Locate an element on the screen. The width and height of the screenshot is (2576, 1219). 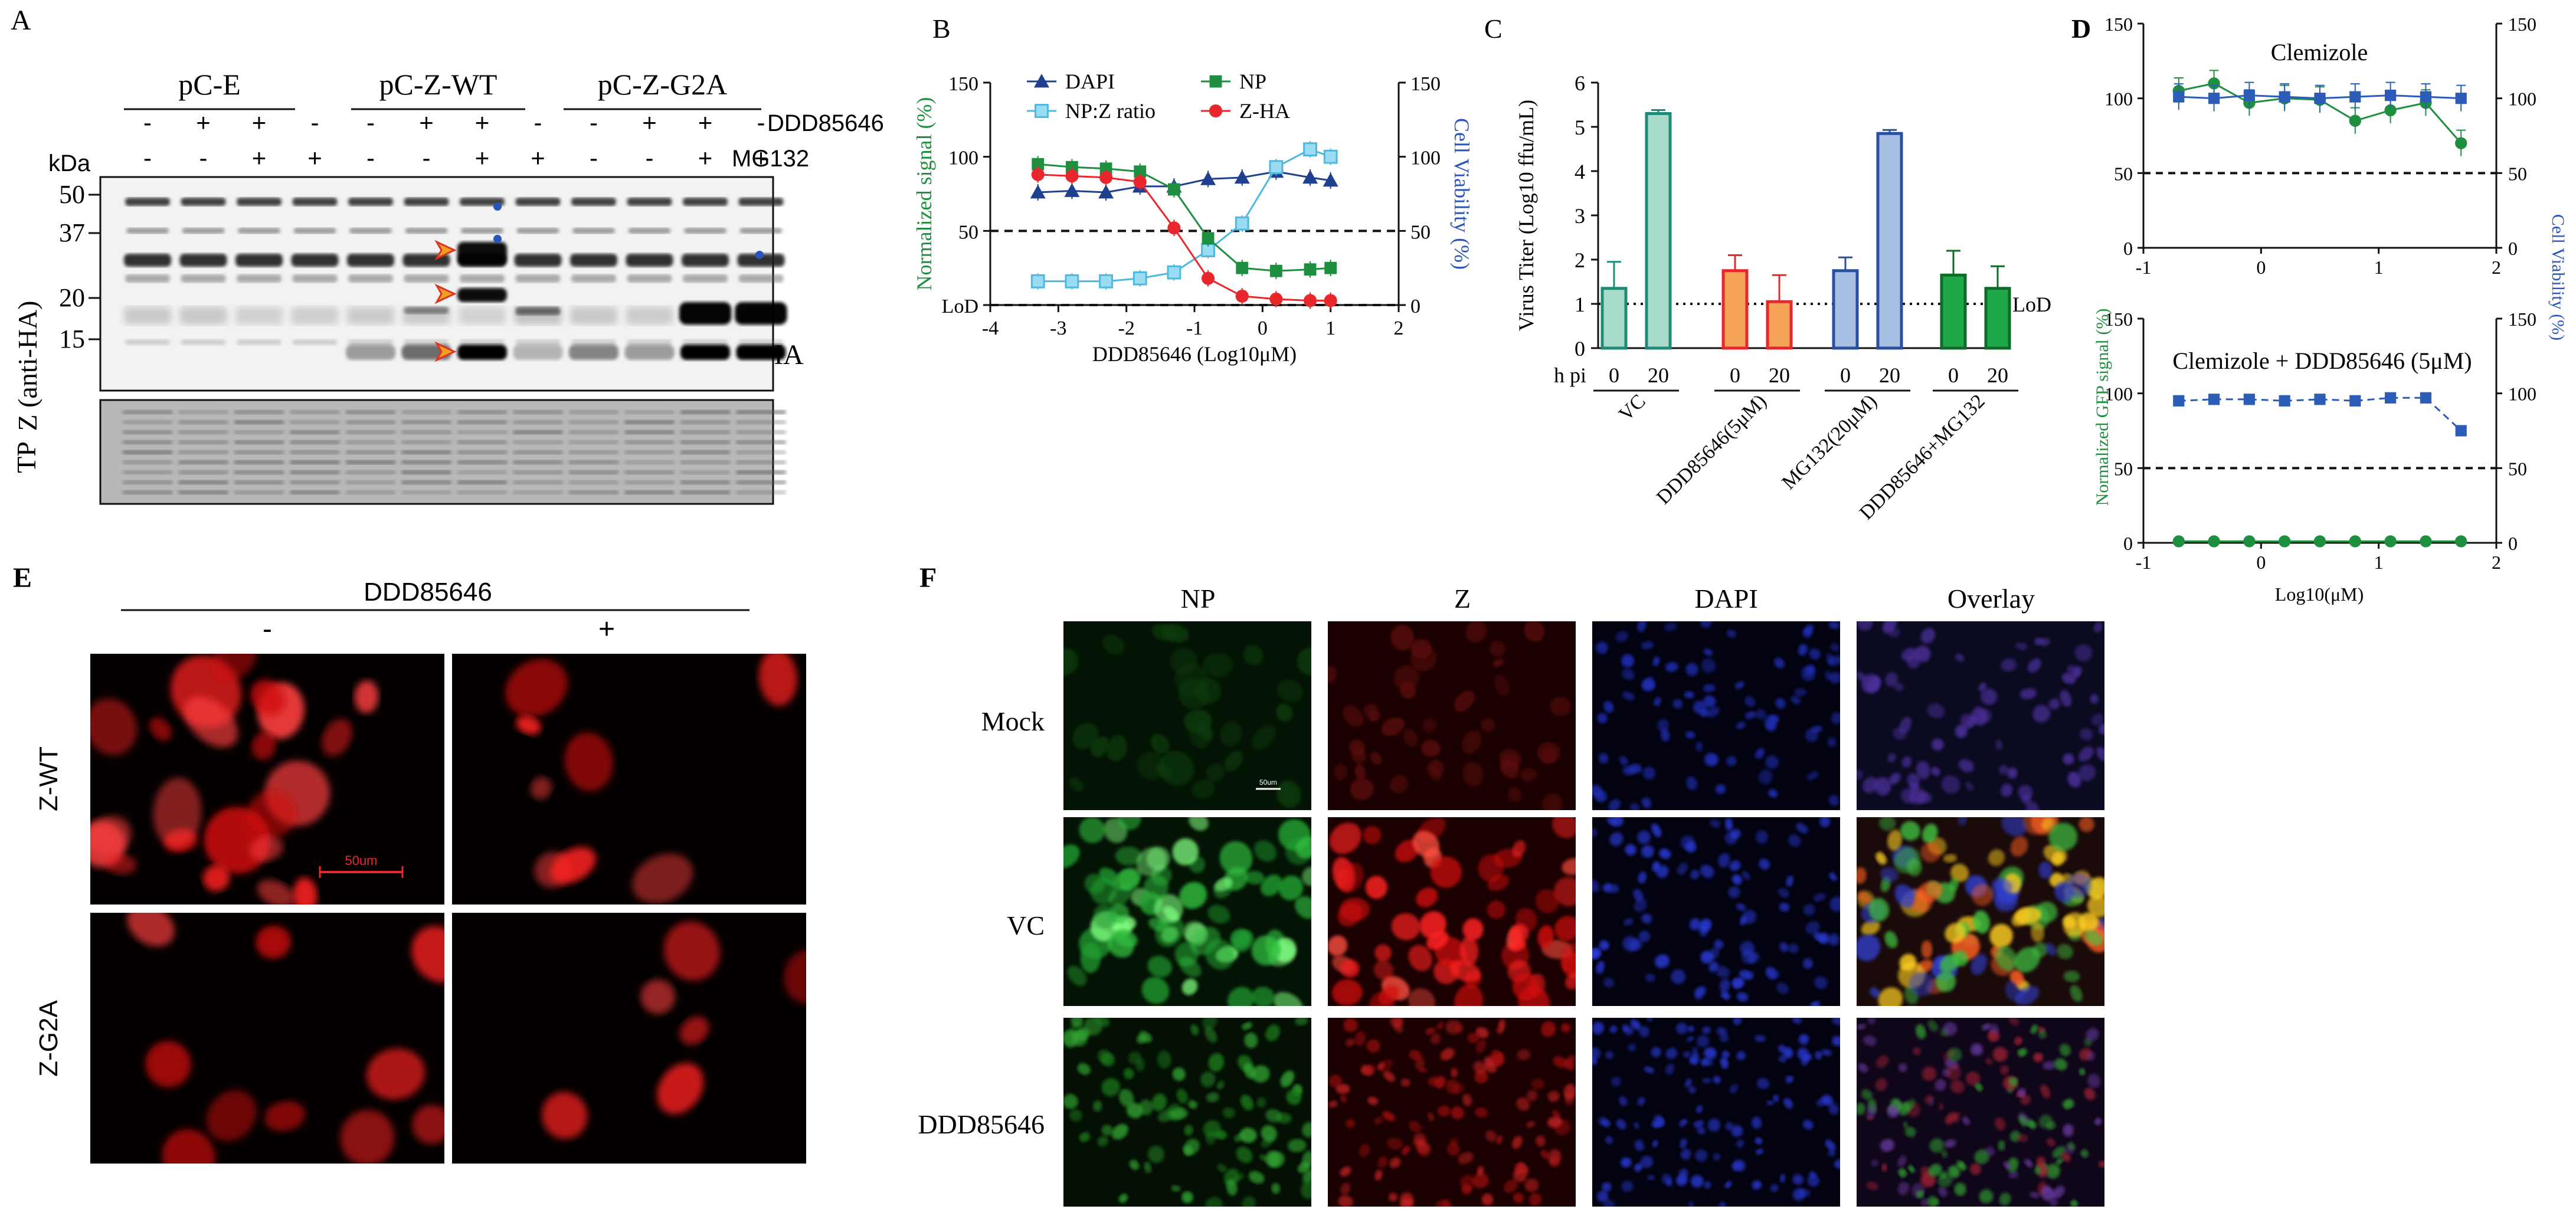
d-ylabel-right: Cell Viability (%) is located at coordinates (2558, 277).